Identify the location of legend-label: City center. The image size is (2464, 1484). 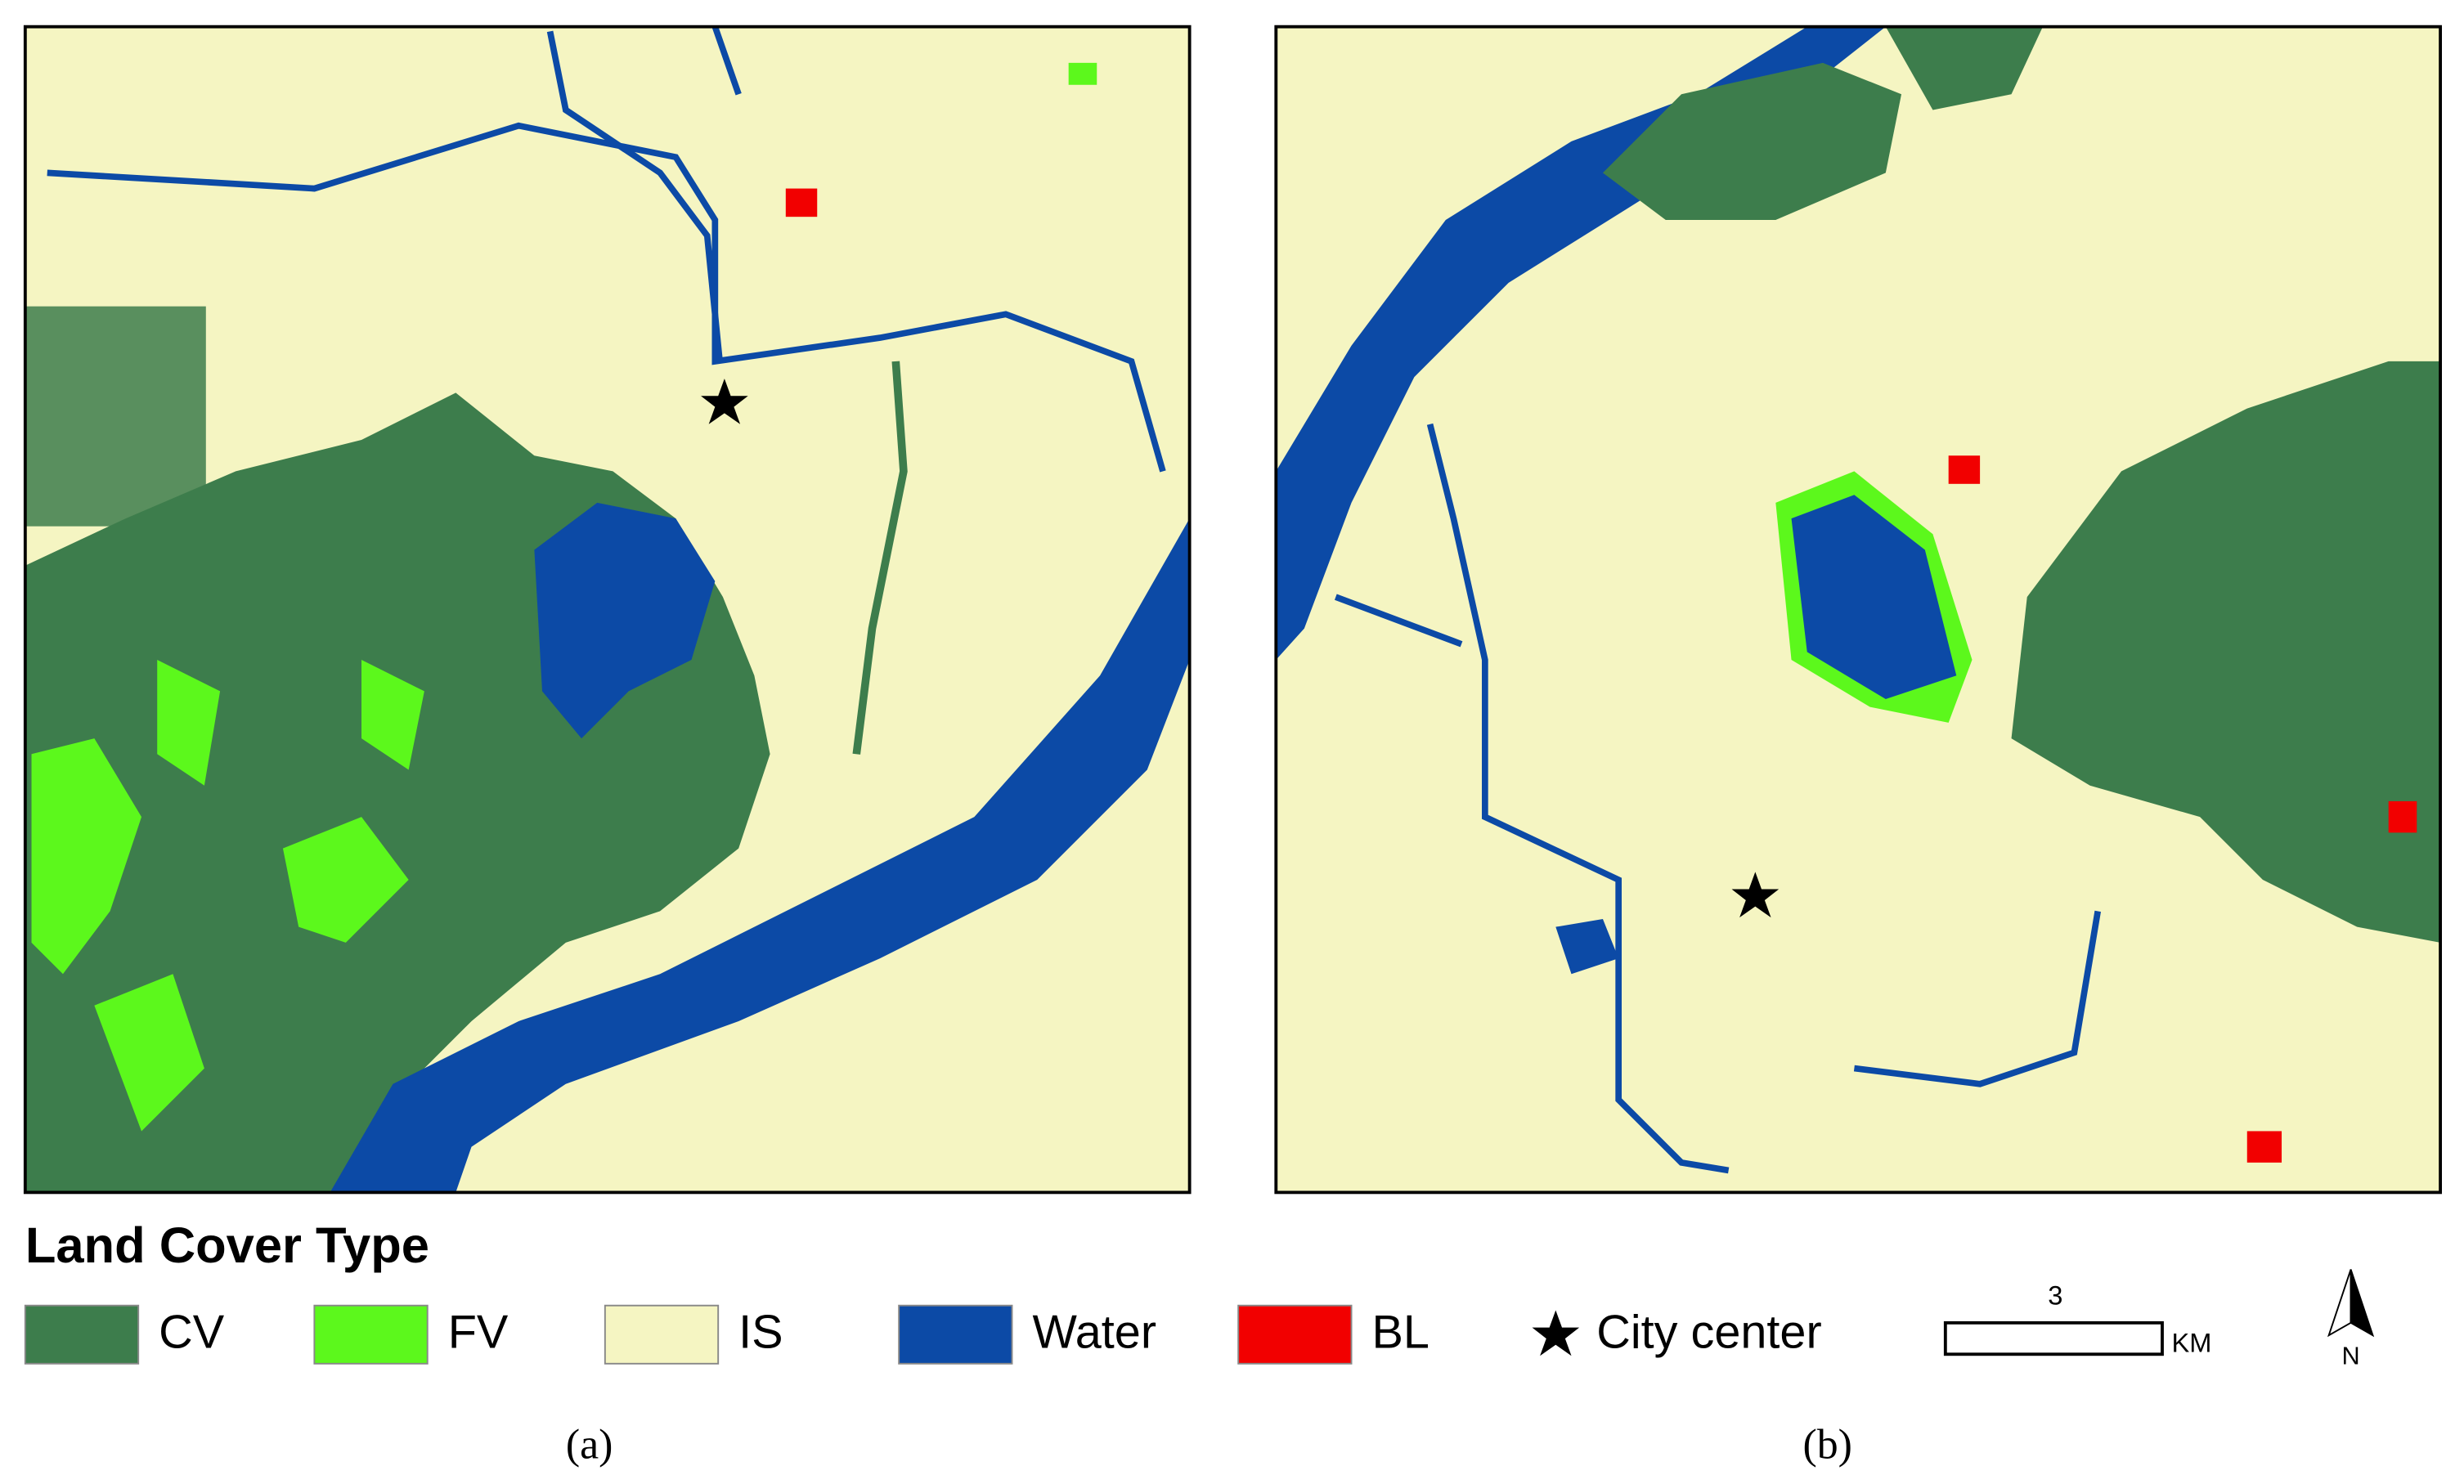
(1708, 1332).